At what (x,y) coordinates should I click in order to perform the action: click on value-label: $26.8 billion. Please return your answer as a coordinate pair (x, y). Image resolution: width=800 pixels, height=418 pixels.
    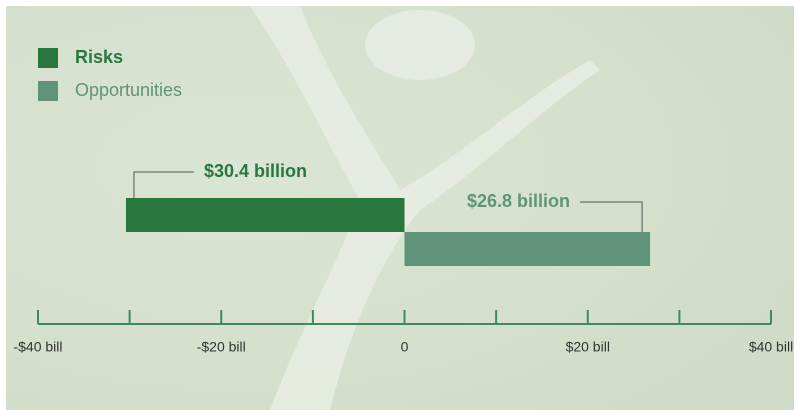
    Looking at the image, I should click on (518, 201).